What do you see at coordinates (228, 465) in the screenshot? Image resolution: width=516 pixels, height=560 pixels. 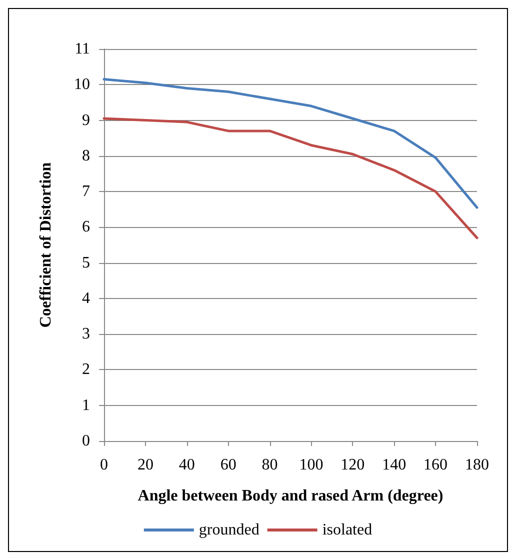 I see `x-tick-label: 60` at bounding box center [228, 465].